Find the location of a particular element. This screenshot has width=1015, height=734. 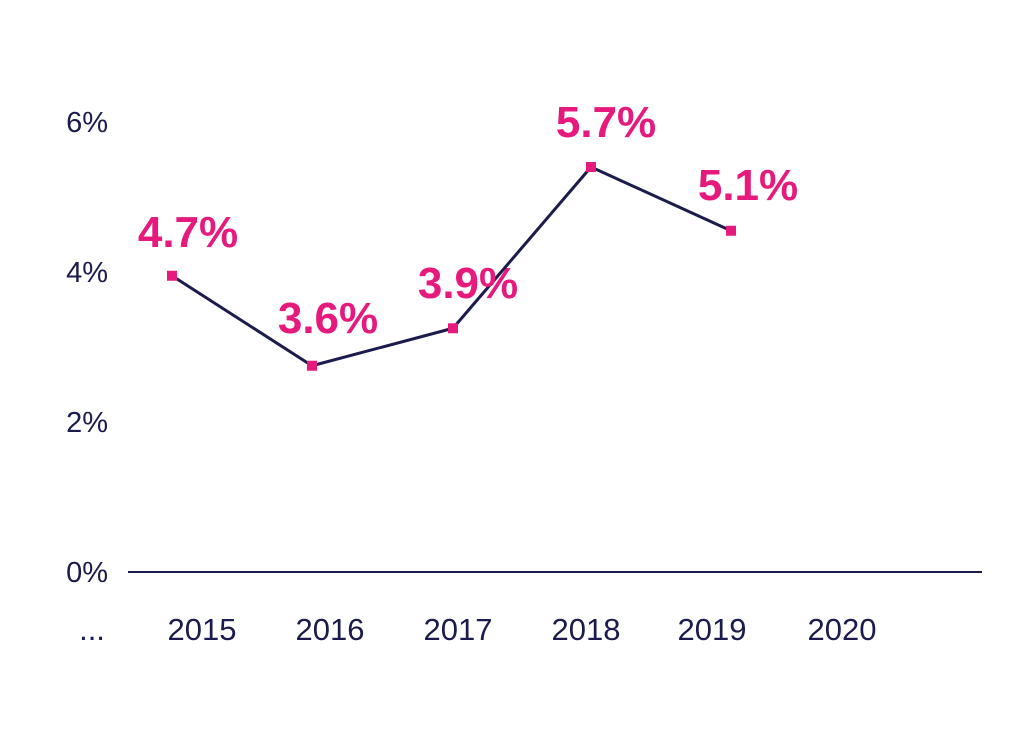

x-tick-label: 2020 is located at coordinates (842, 629).